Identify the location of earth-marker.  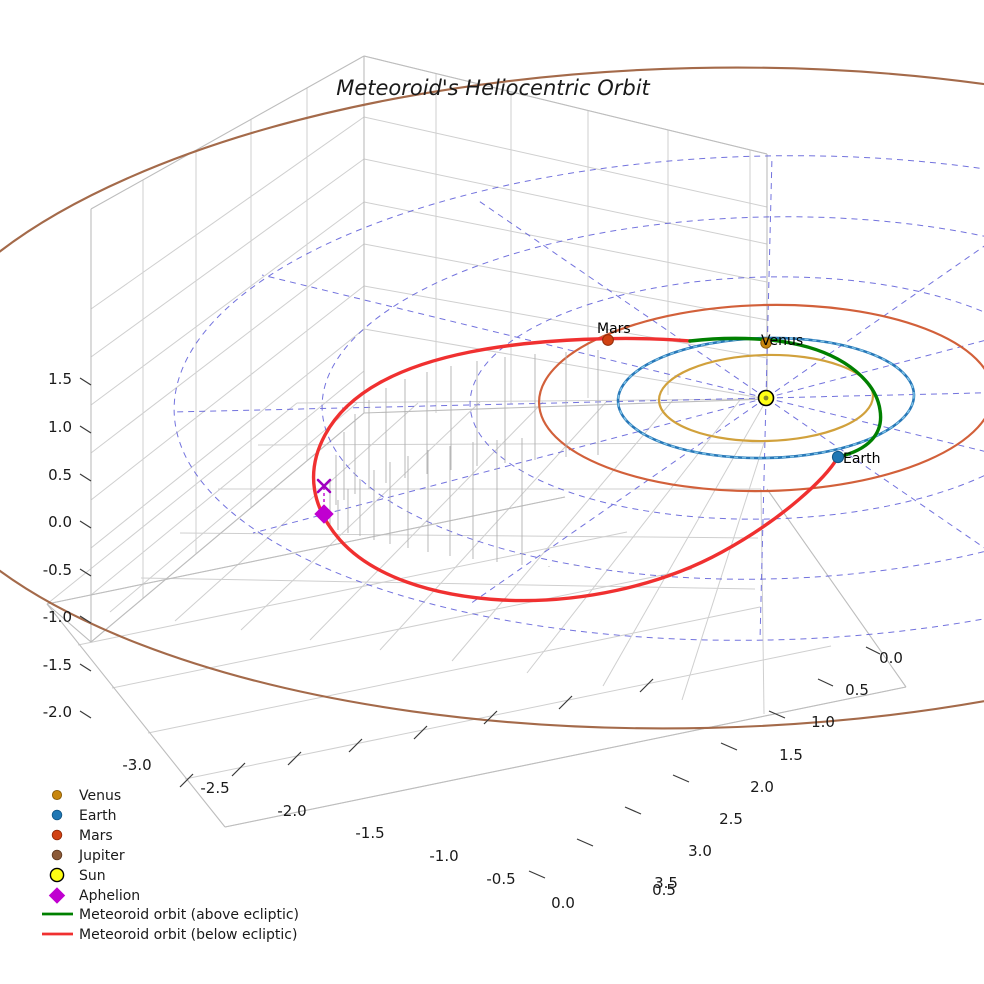
(838, 457).